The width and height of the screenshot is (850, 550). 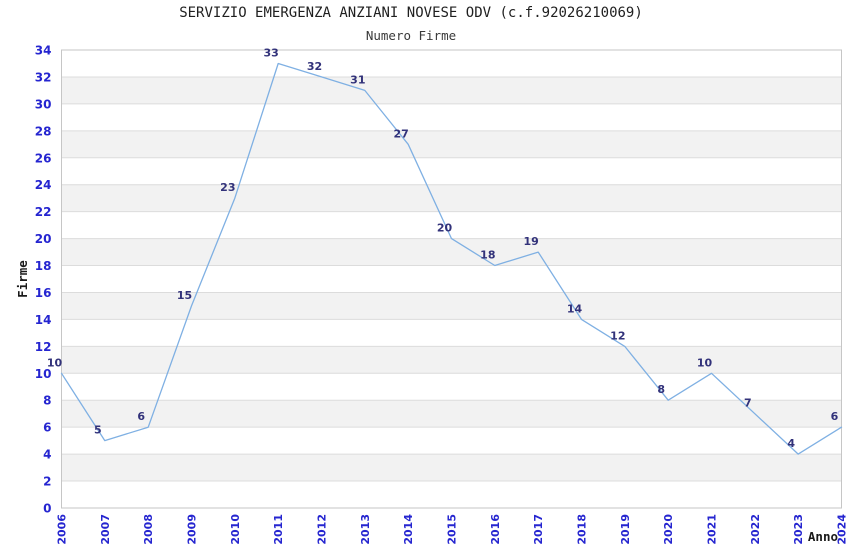 I want to click on x-tick-label: 2017, so click(x=538, y=529).